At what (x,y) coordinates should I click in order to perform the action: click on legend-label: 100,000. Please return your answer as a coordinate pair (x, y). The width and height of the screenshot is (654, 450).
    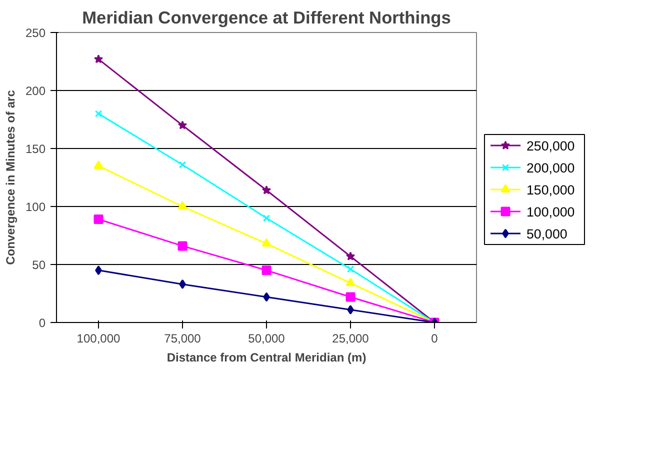
    Looking at the image, I should click on (550, 212).